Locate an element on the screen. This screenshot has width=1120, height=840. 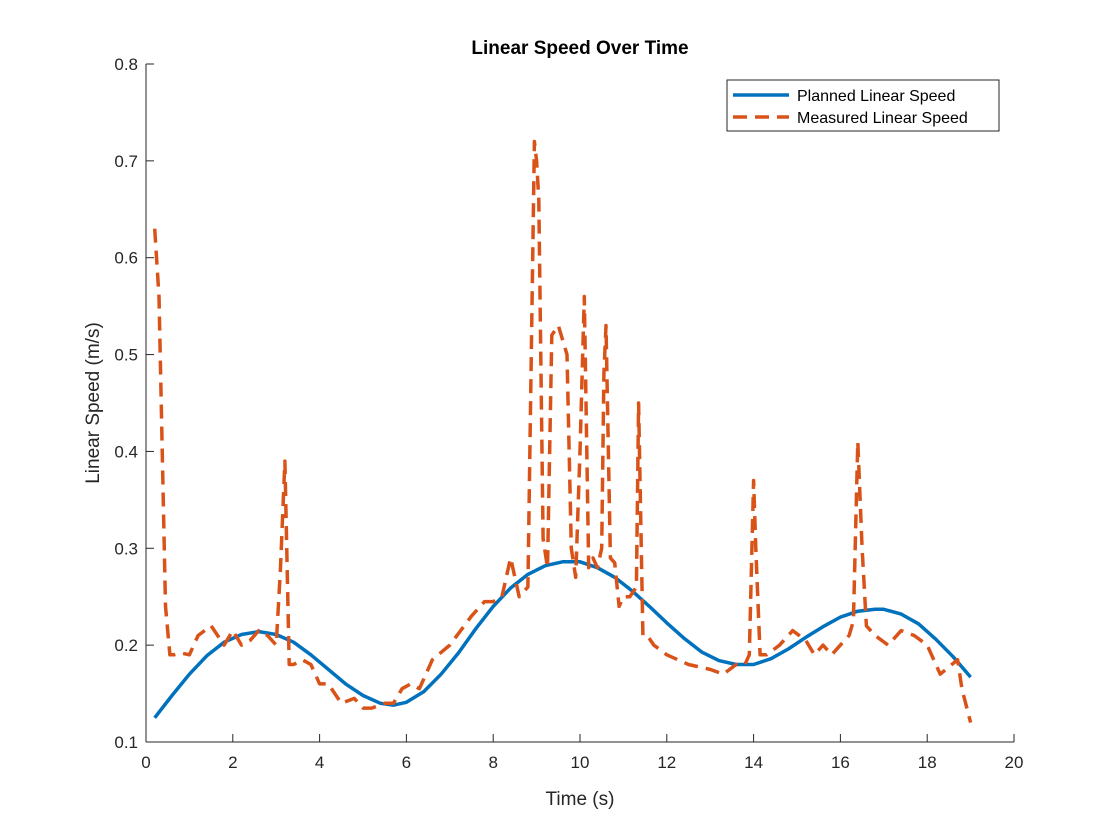
y-tick-label: 0.8 is located at coordinates (126, 64).